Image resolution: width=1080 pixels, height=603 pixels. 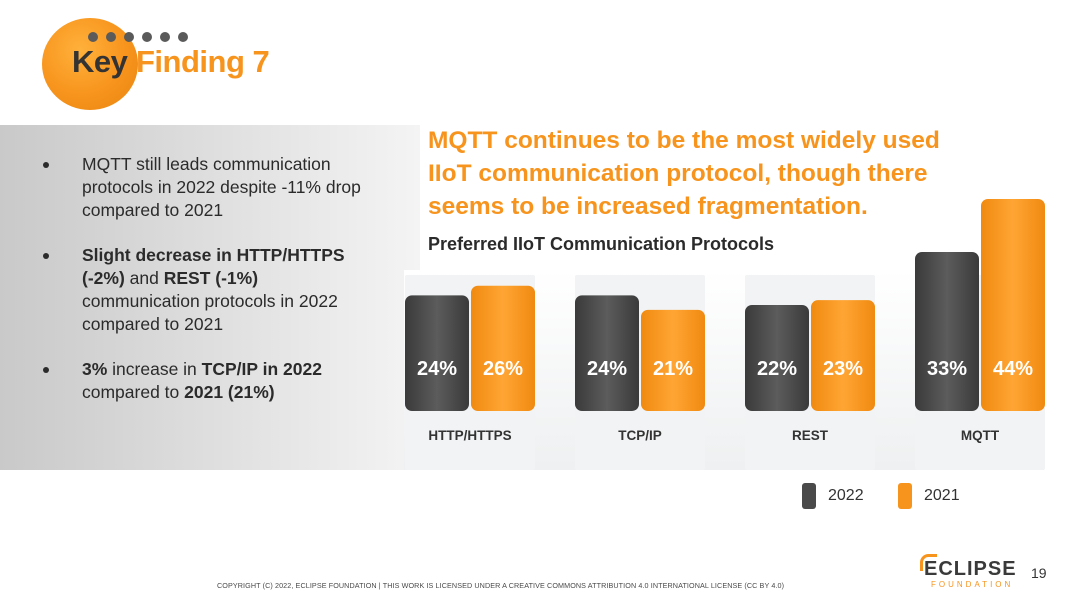 What do you see at coordinates (211, 278) in the screenshot?
I see `bullet-decrease-bold2: REST (-1%)` at bounding box center [211, 278].